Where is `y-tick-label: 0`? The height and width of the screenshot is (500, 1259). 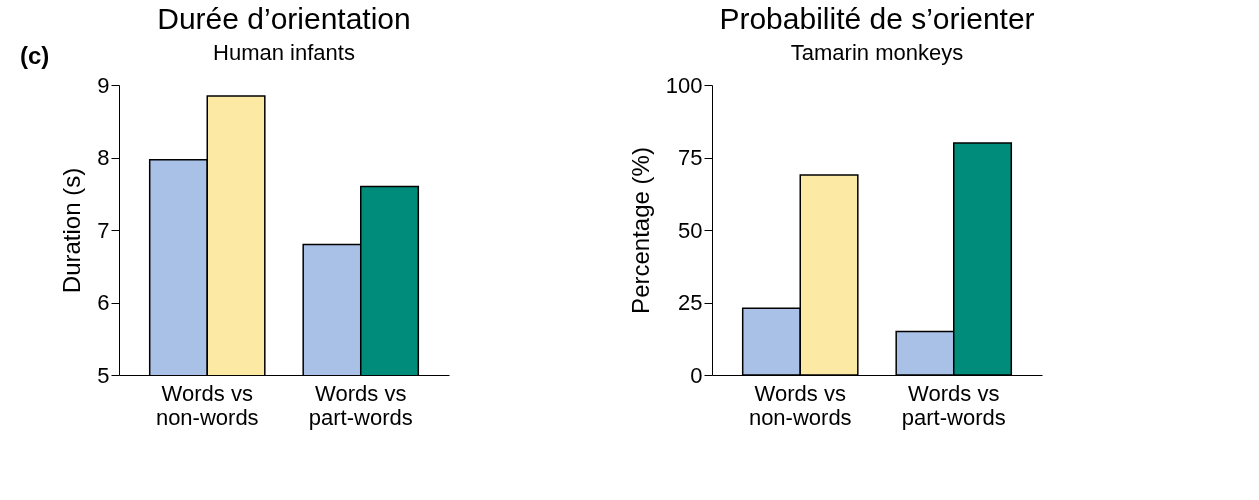 y-tick-label: 0 is located at coordinates (696, 375).